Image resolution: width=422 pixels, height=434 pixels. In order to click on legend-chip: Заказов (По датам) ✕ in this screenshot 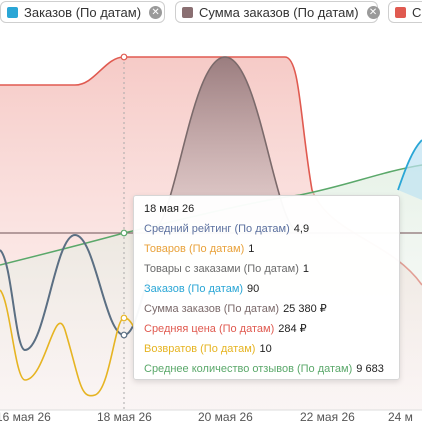, I will do `click(82, 12)`.